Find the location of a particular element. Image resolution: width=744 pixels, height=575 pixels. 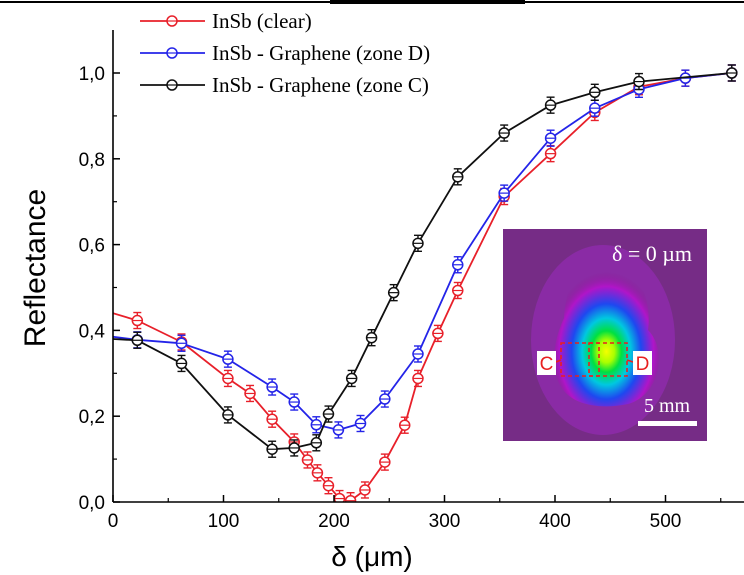

y-tick-label: 0,8 is located at coordinates (92, 160).